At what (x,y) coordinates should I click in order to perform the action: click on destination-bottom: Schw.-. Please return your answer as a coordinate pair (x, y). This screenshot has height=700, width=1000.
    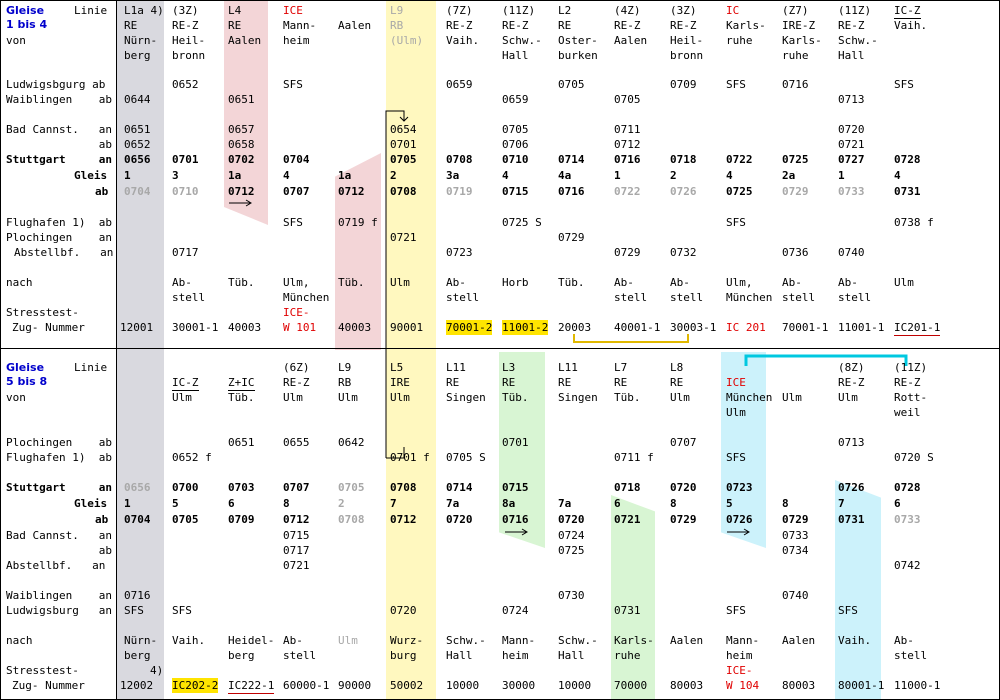
    Looking at the image, I should click on (578, 640).